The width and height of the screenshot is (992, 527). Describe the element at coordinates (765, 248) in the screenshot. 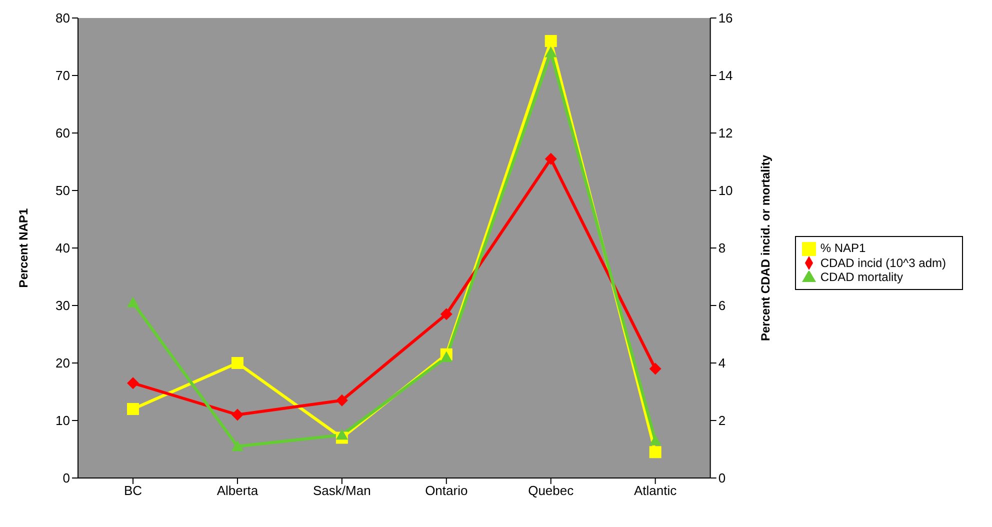

I see `y2-axis-title: Percent CDAD incid. or mortality` at that location.